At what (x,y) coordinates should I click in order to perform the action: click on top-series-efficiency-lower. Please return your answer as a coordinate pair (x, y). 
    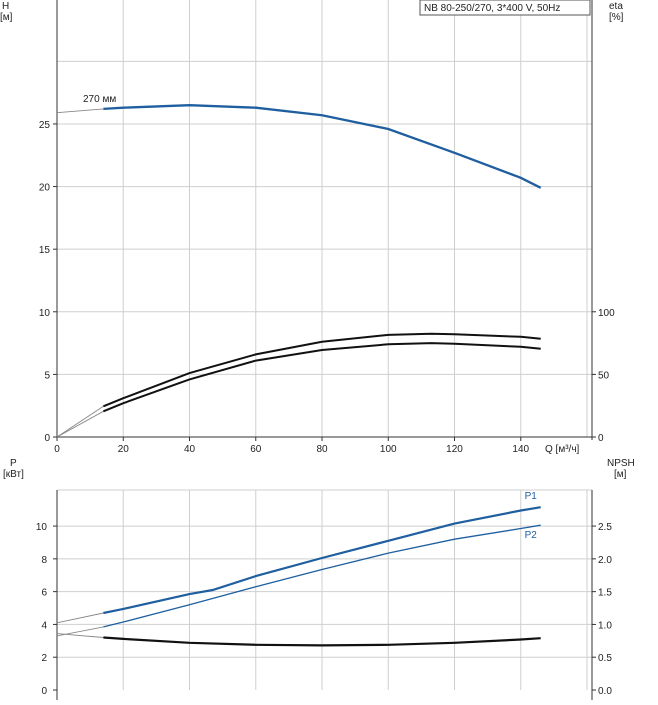
    Looking at the image, I should click on (322, 377).